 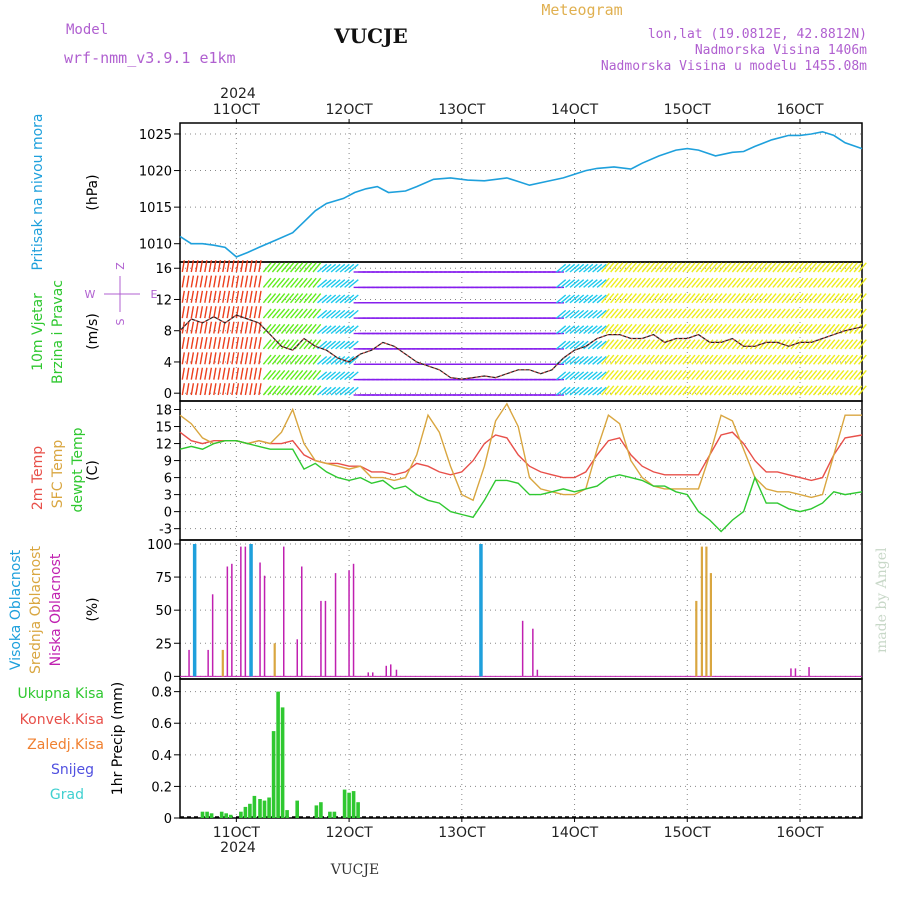 I want to click on x-tick-label-top: 13OCT, so click(x=462, y=110).